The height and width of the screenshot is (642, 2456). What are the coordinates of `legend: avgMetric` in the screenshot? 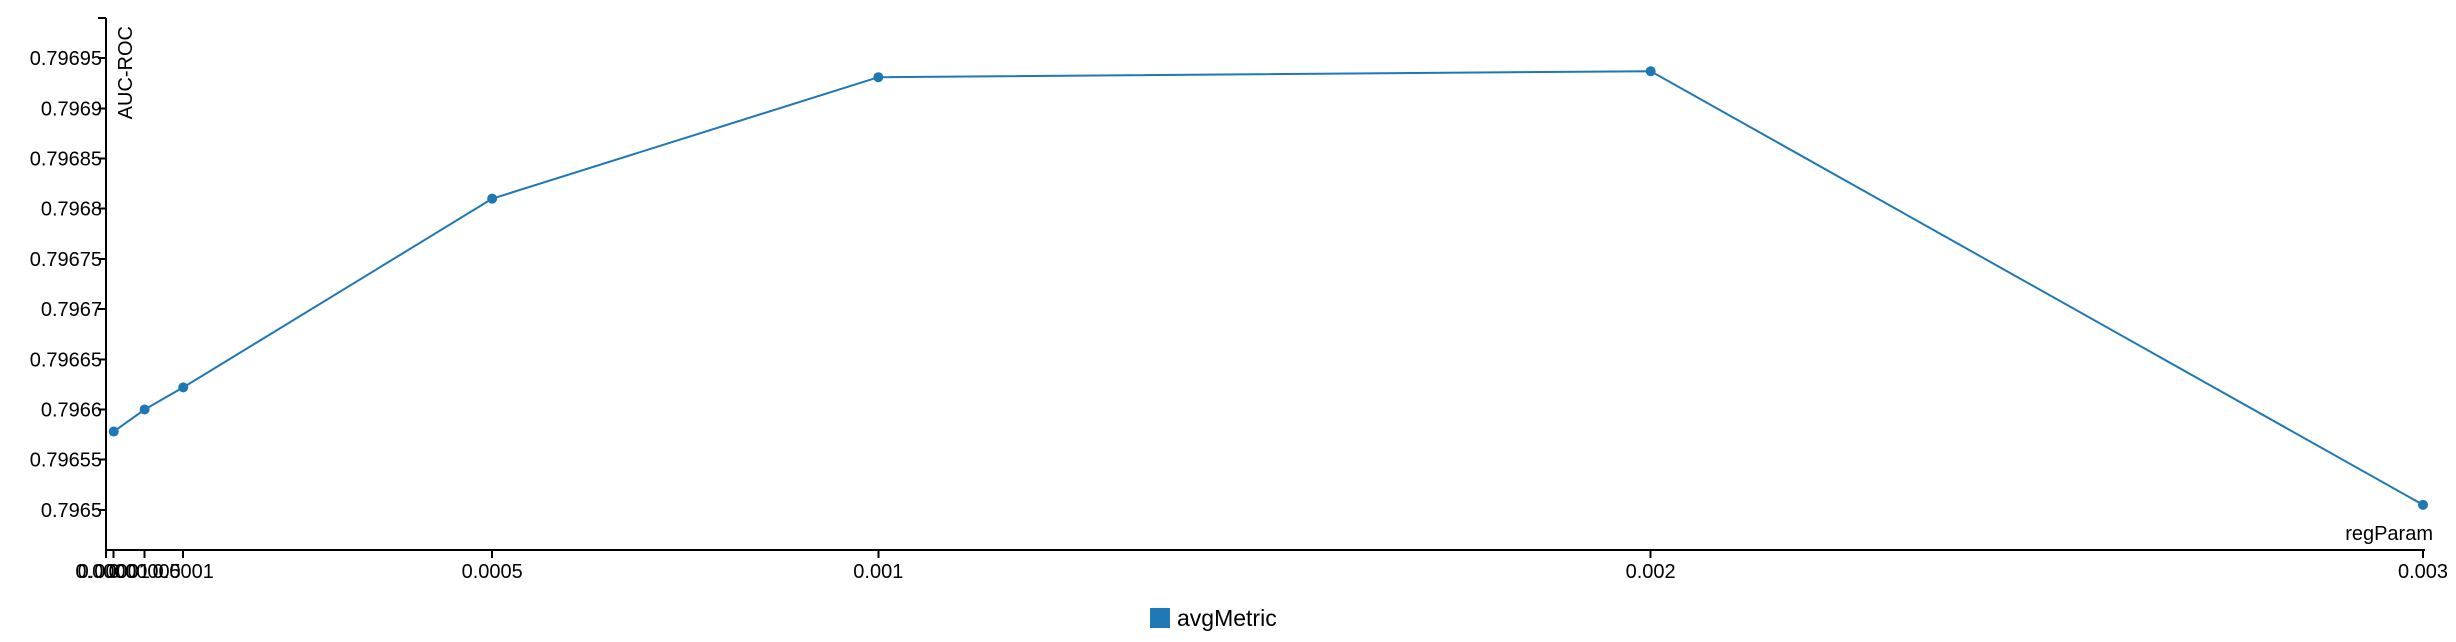 It's located at (1213, 618).